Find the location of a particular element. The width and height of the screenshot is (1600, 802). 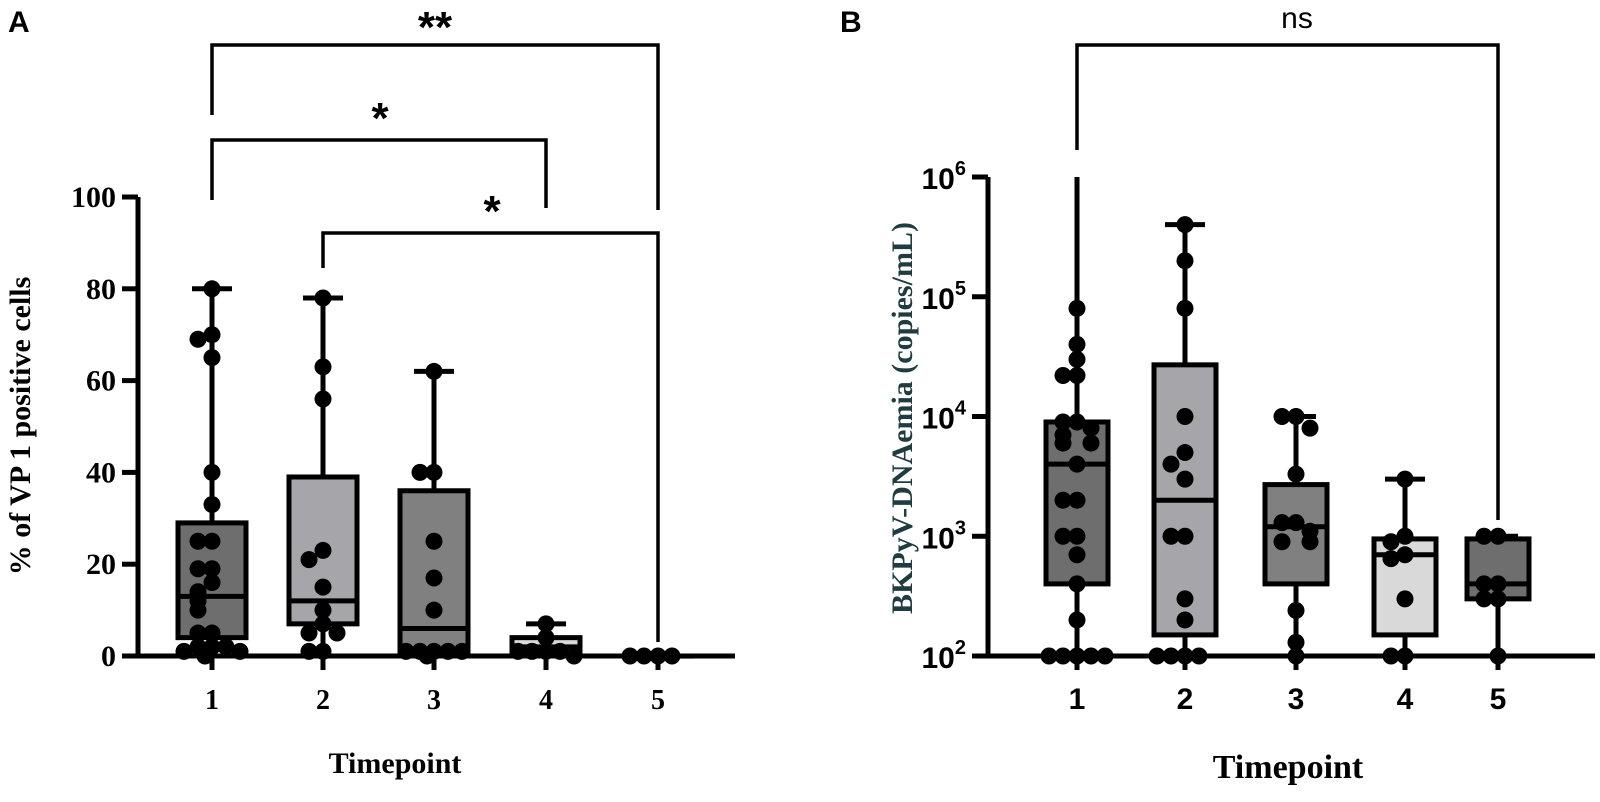

y-tick-label: 10³ is located at coordinates (944, 536).